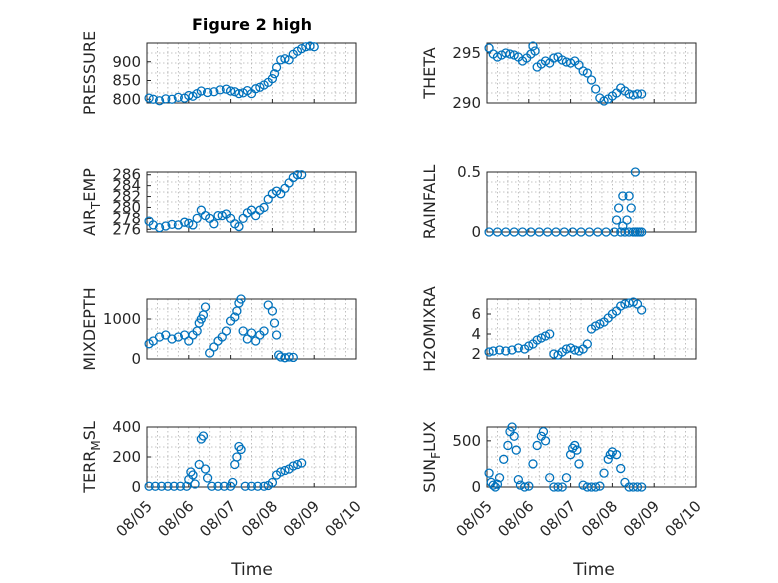  What do you see at coordinates (429, 202) in the screenshot?
I see `y-axis-label-3: RAINFALL` at bounding box center [429, 202].